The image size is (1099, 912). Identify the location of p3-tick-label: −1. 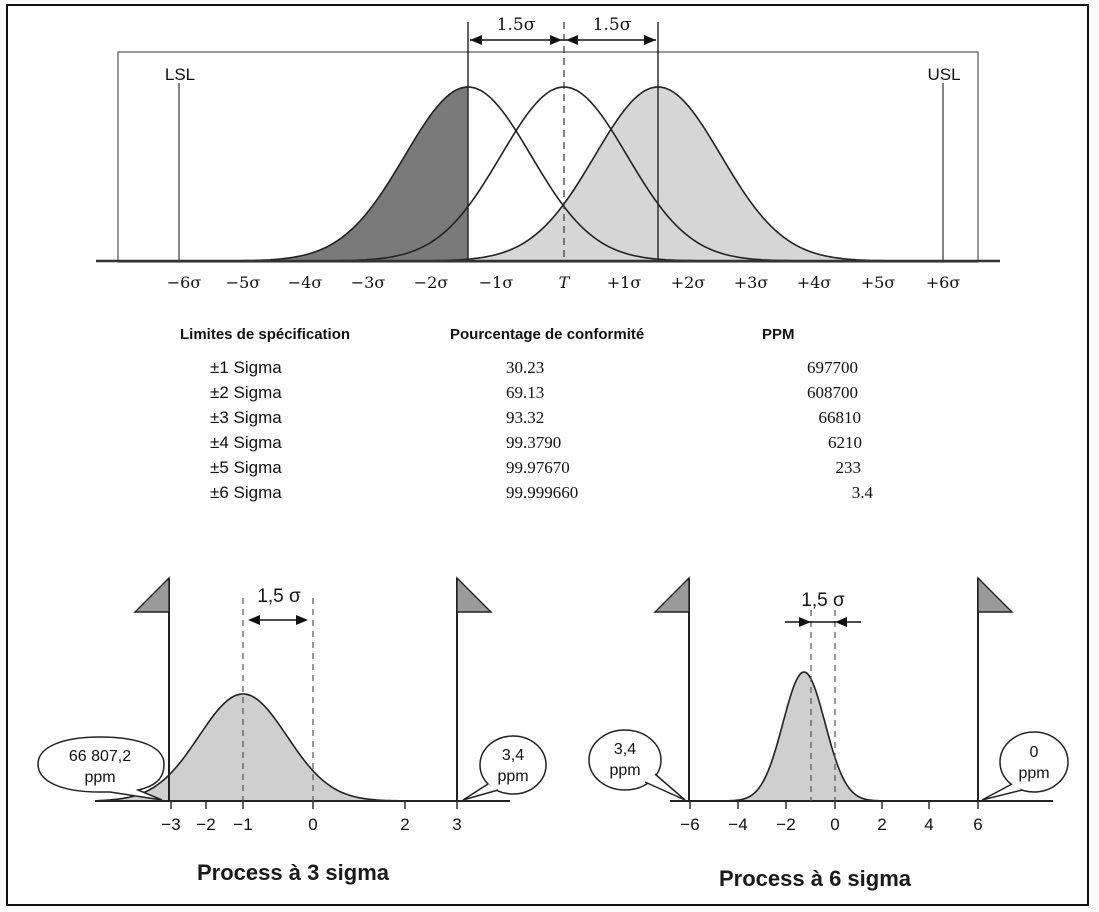
(242, 824).